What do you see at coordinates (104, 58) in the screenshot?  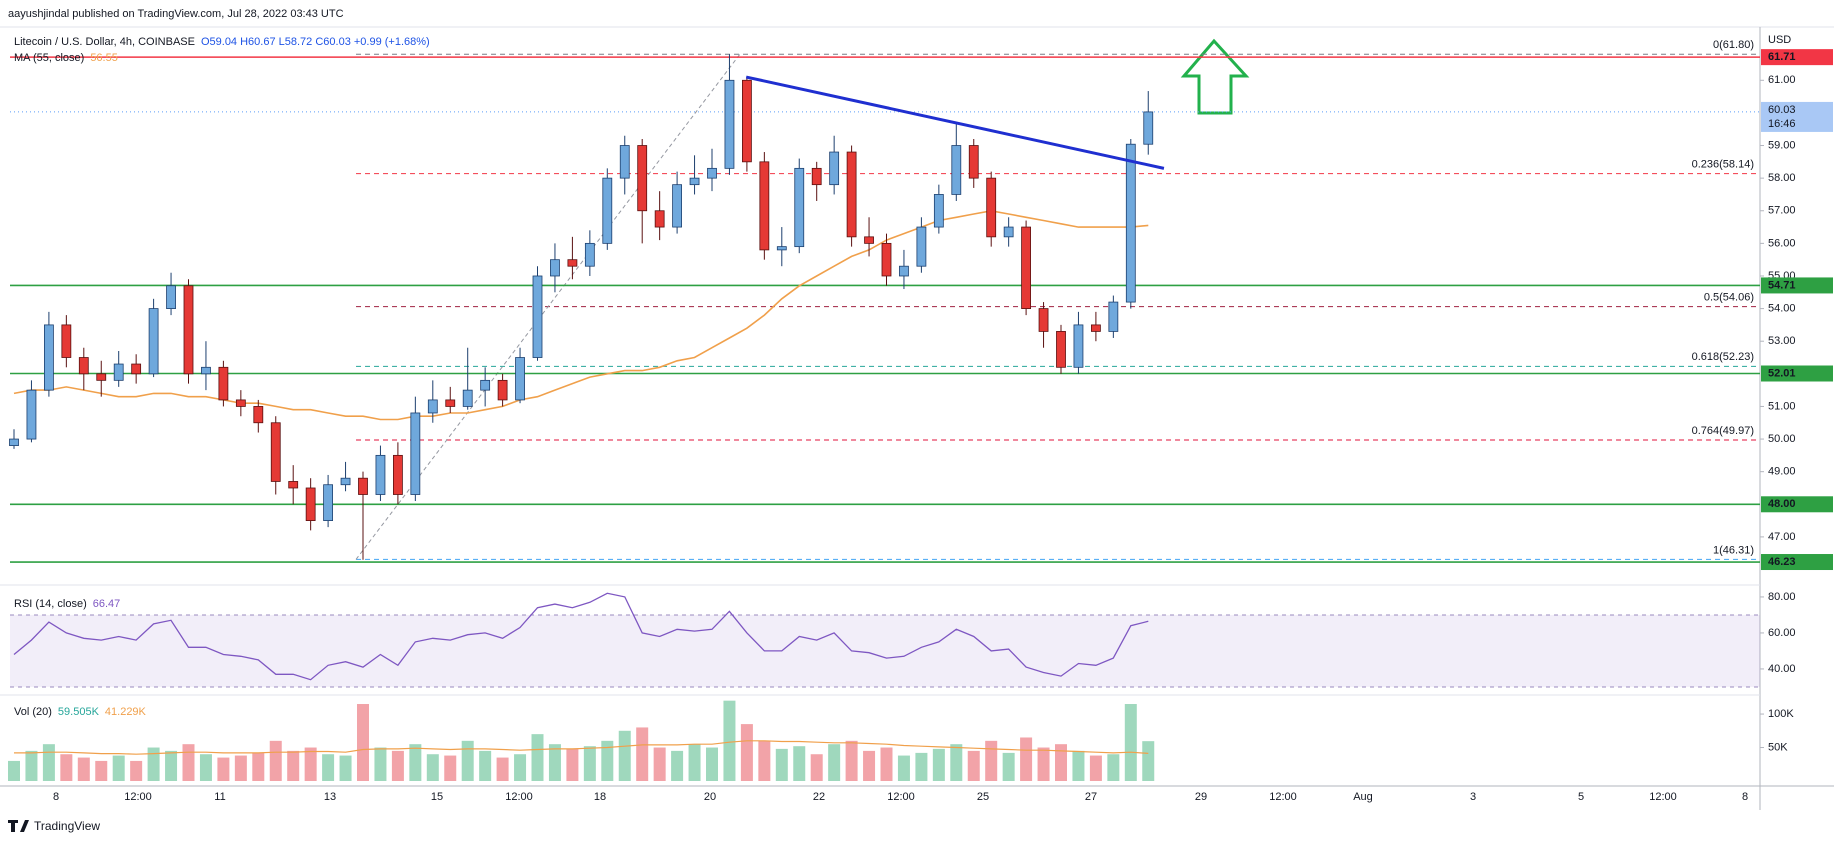 I see `ma-value: 56.55` at bounding box center [104, 58].